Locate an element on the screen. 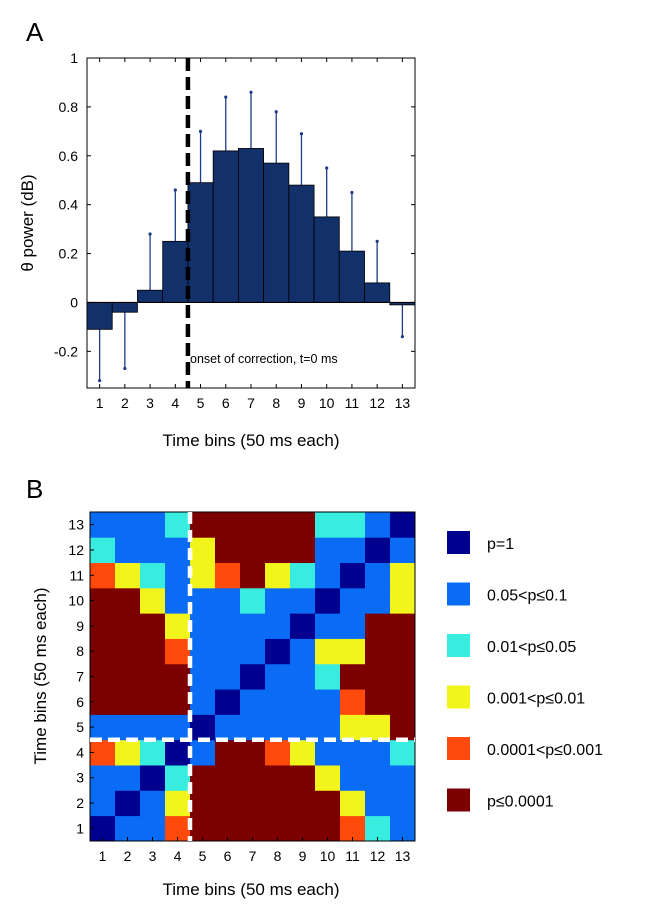 Image resolution: width=659 pixels, height=907 pixels. panel-b-x-axis-title: Time bins (50 ms each) is located at coordinates (251, 889).